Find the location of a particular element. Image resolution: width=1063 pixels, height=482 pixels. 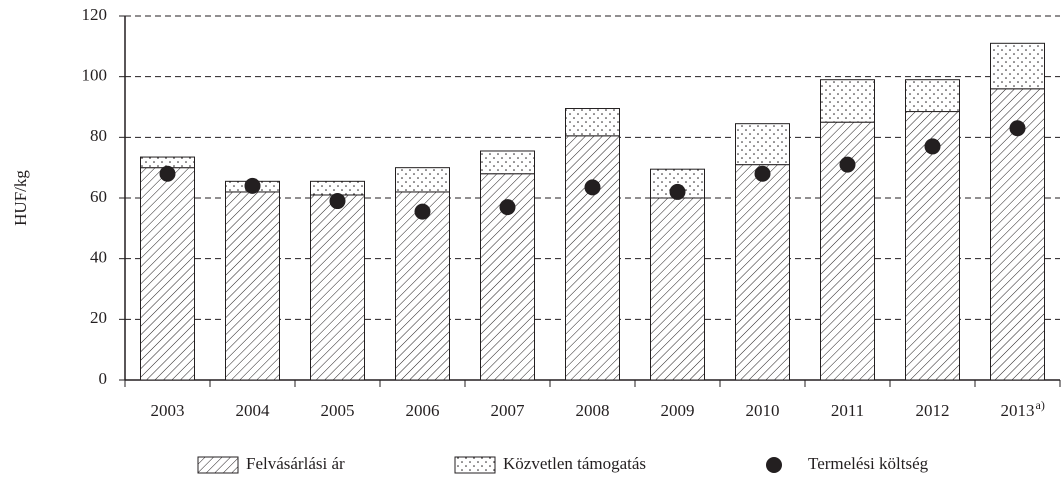

y-tick-label: 100 is located at coordinates (95, 75).